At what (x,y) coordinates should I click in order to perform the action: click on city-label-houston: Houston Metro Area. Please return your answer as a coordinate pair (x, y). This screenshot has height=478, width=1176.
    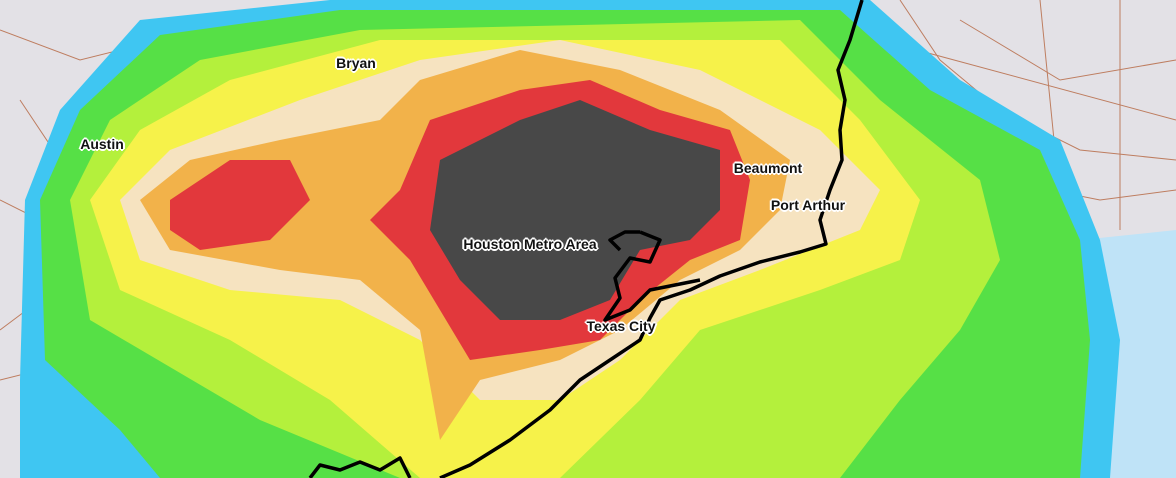
    Looking at the image, I should click on (530, 244).